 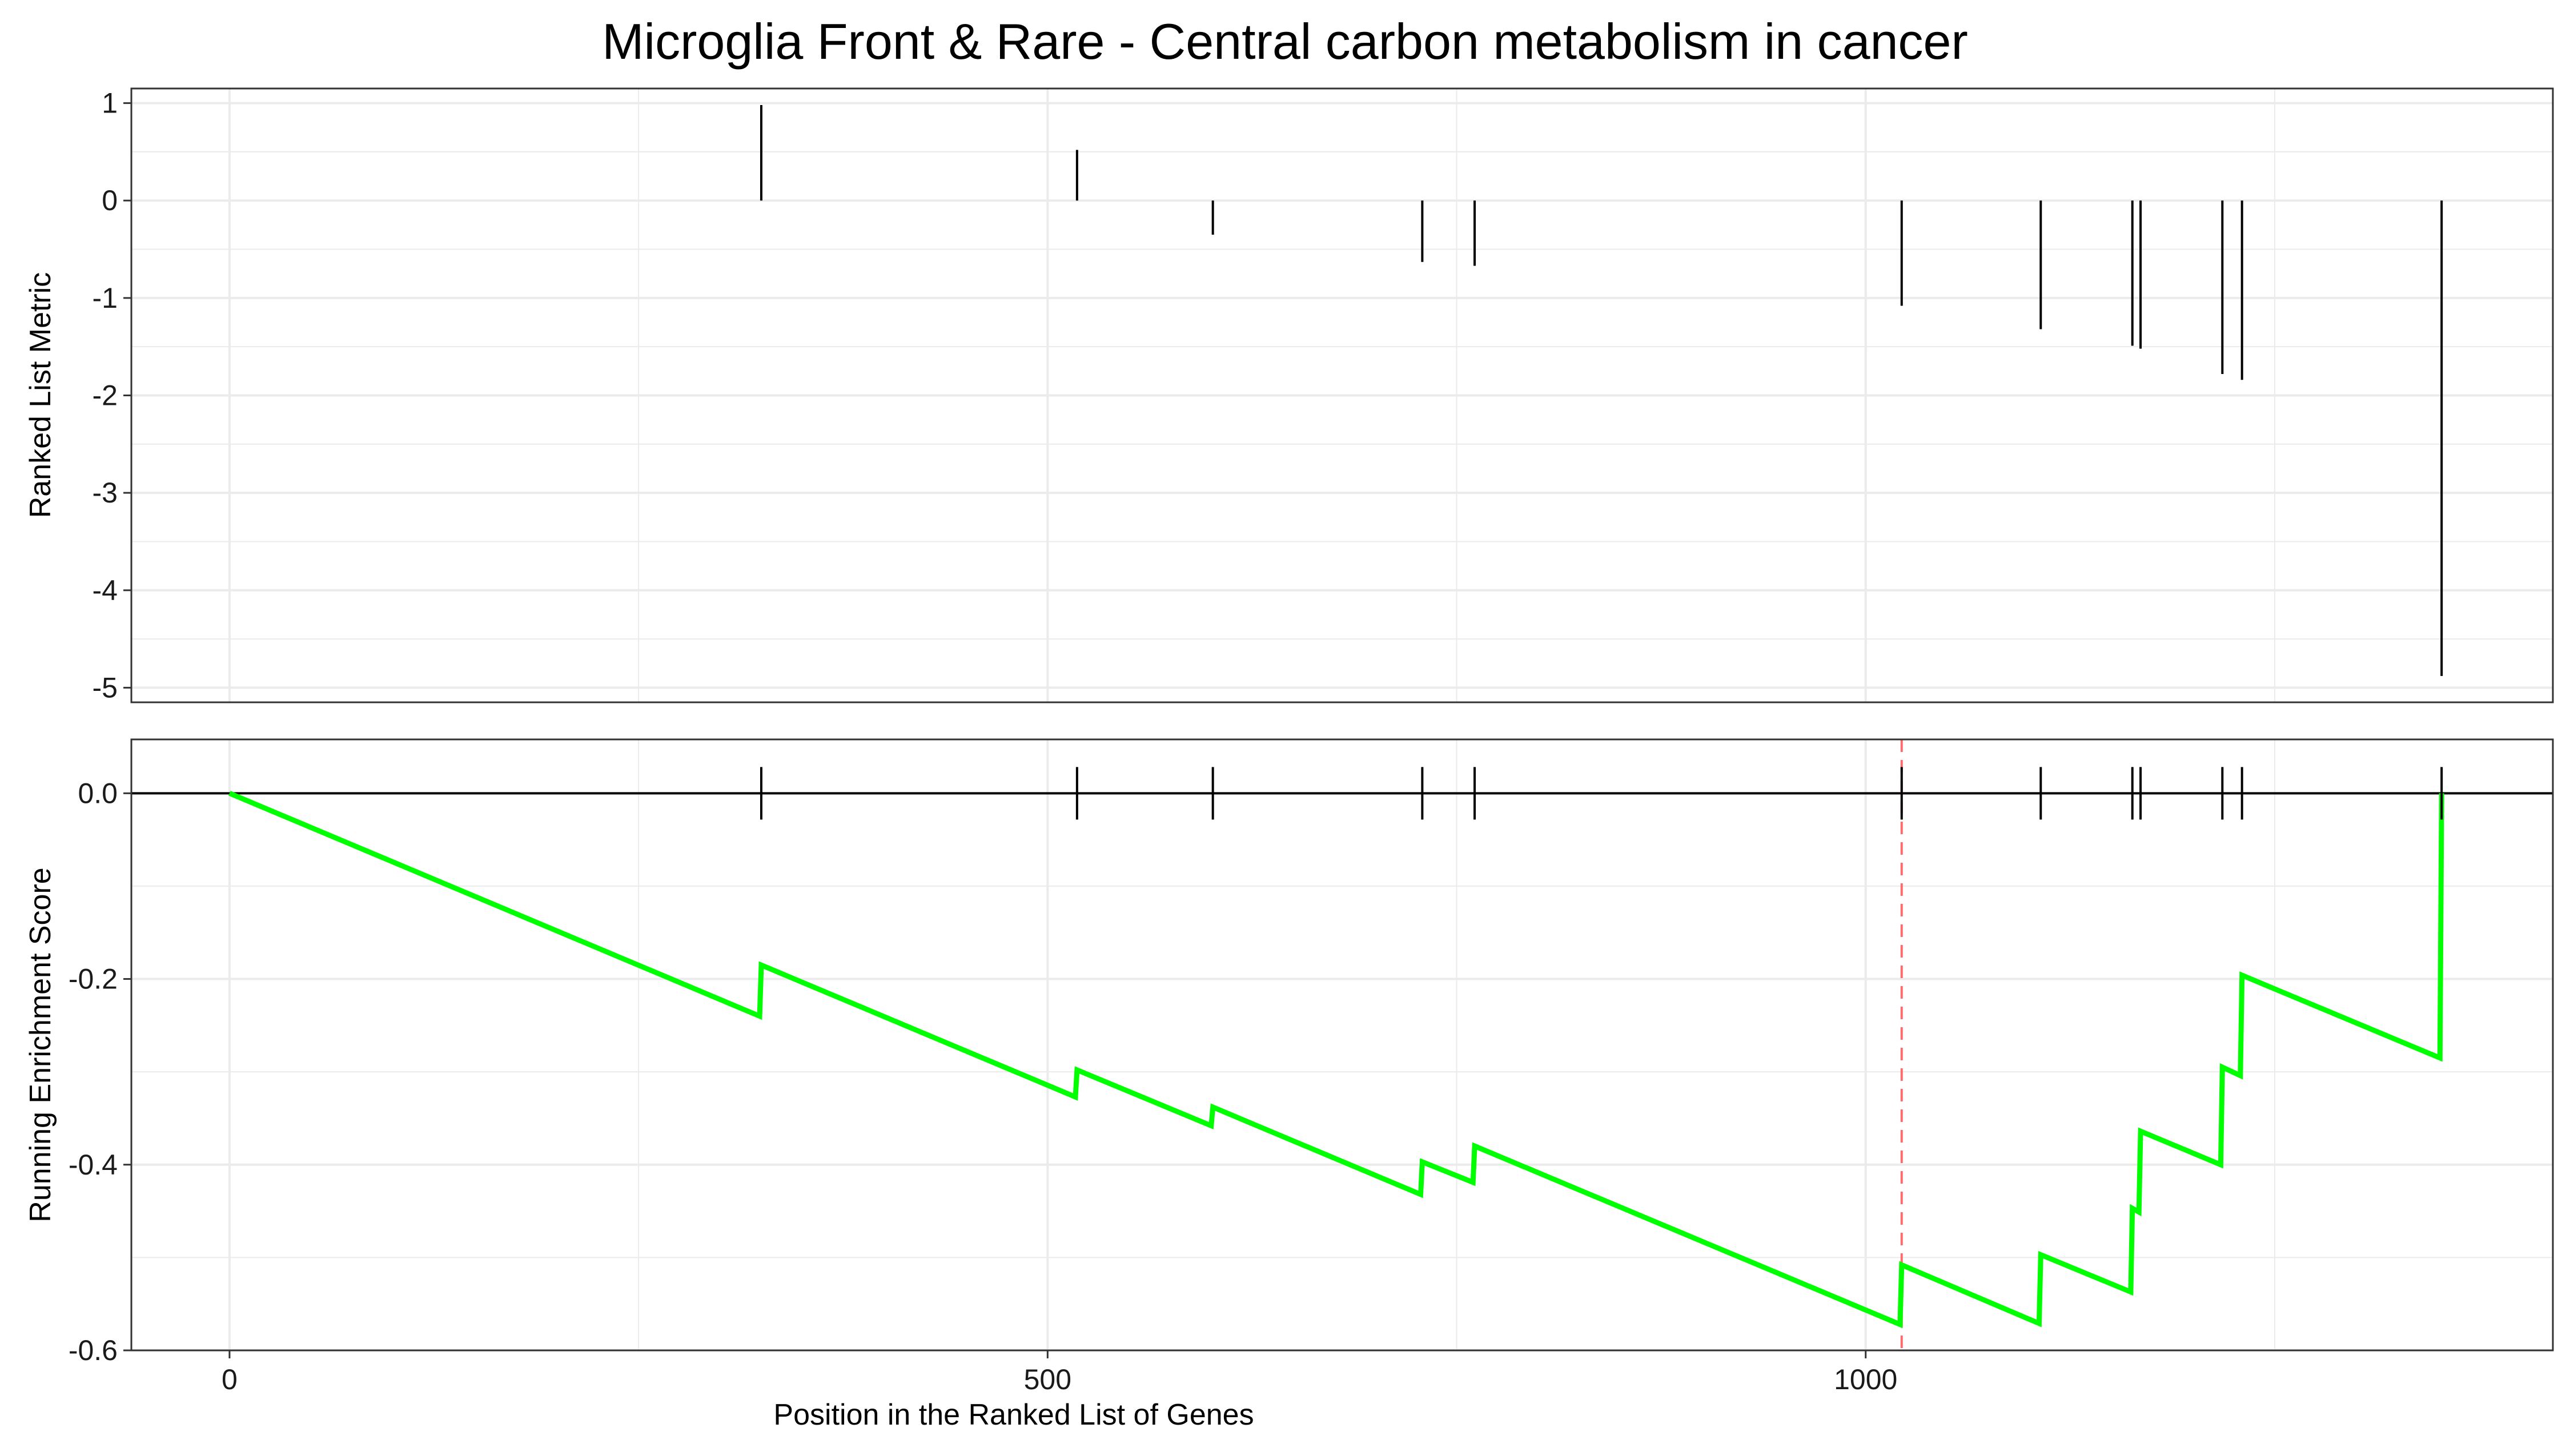 What do you see at coordinates (106, 590) in the screenshot?
I see `y-tick-label: -4` at bounding box center [106, 590].